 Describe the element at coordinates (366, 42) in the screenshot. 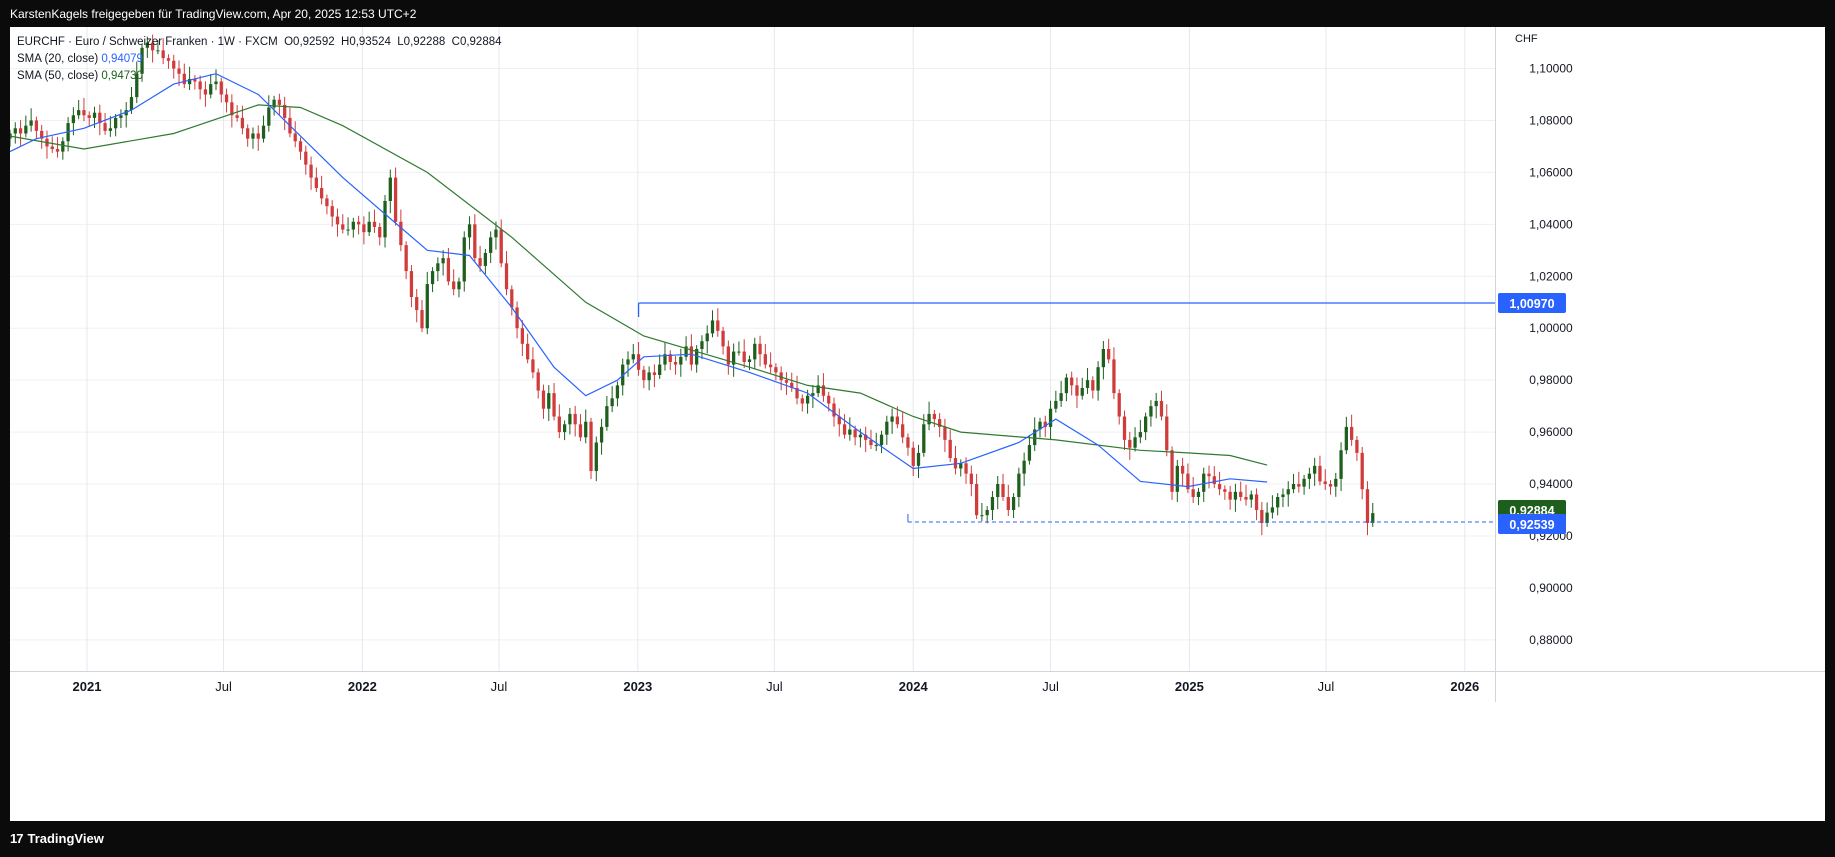

I see `ohlc-high: H0,93524` at that location.